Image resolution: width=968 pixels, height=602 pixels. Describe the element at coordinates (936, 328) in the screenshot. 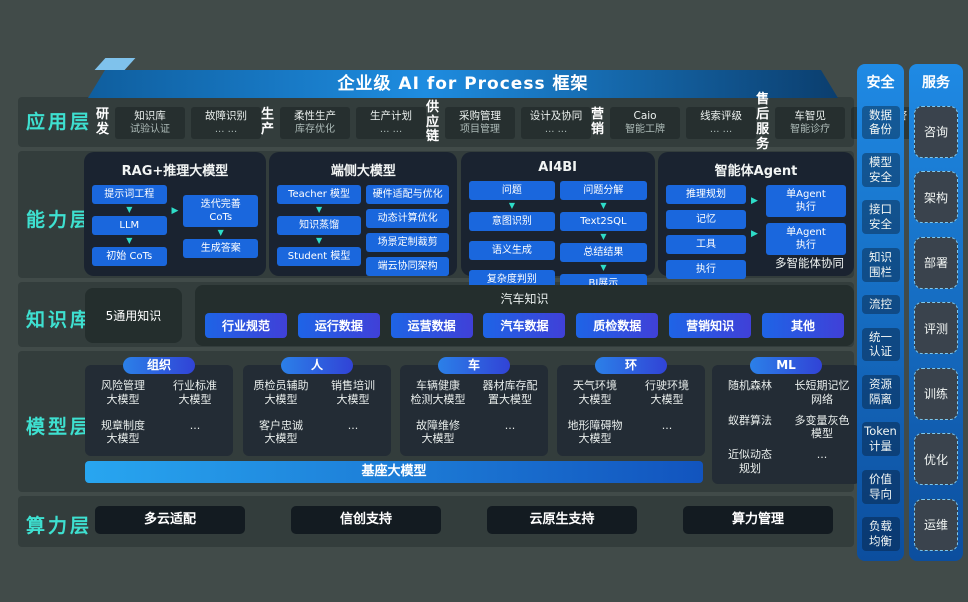

I see `service-item: 评测` at that location.